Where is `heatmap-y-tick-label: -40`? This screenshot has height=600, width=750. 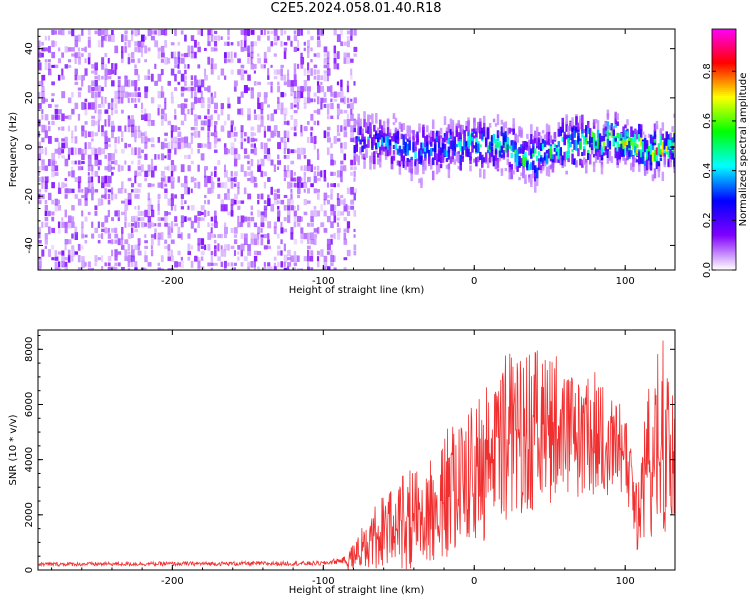
heatmap-y-tick-label: -40 is located at coordinates (29, 245).